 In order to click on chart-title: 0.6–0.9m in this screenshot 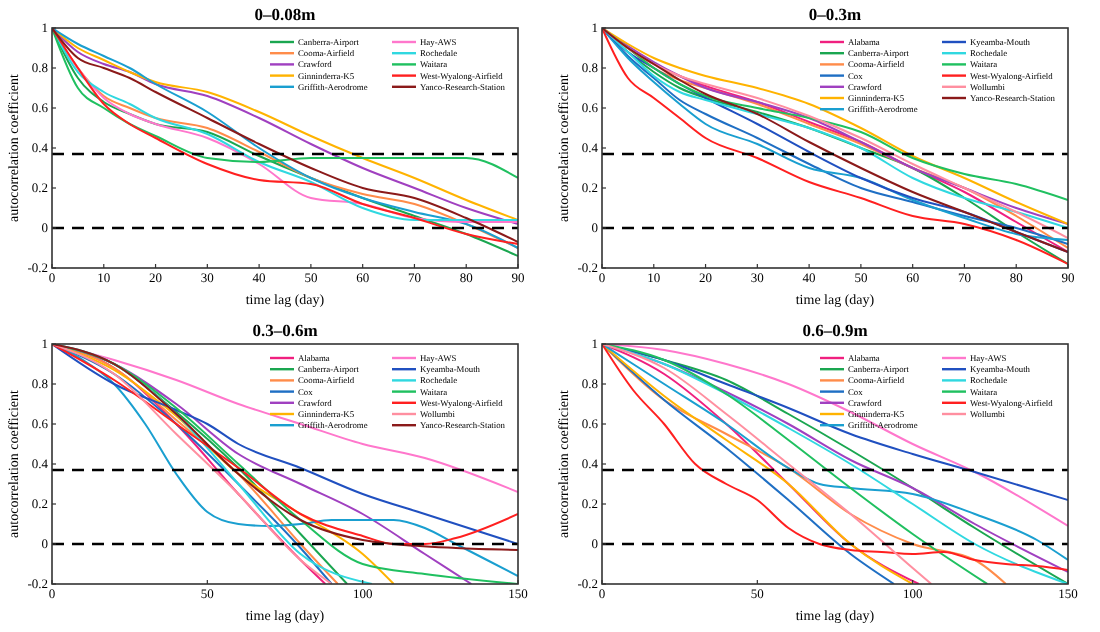, I will do `click(835, 330)`.